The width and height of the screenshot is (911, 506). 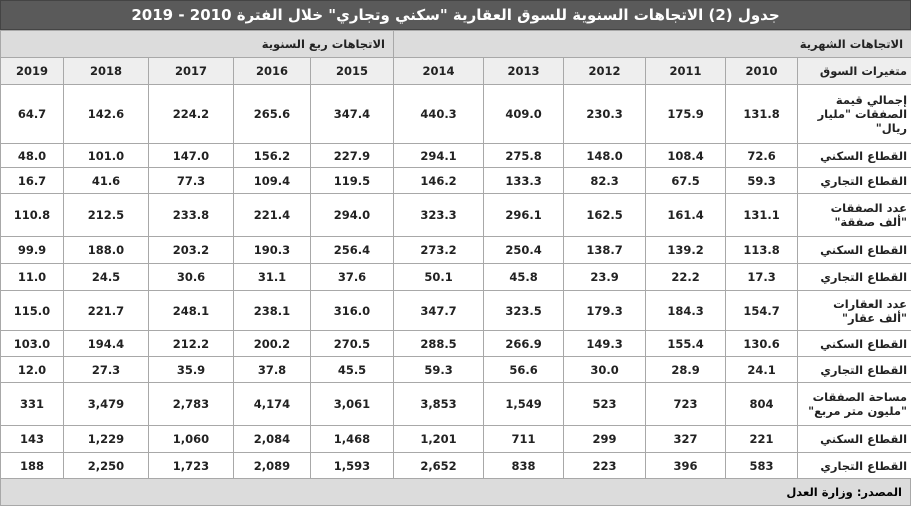 What do you see at coordinates (439, 466) in the screenshot?
I see `value-cell: 2,652` at bounding box center [439, 466].